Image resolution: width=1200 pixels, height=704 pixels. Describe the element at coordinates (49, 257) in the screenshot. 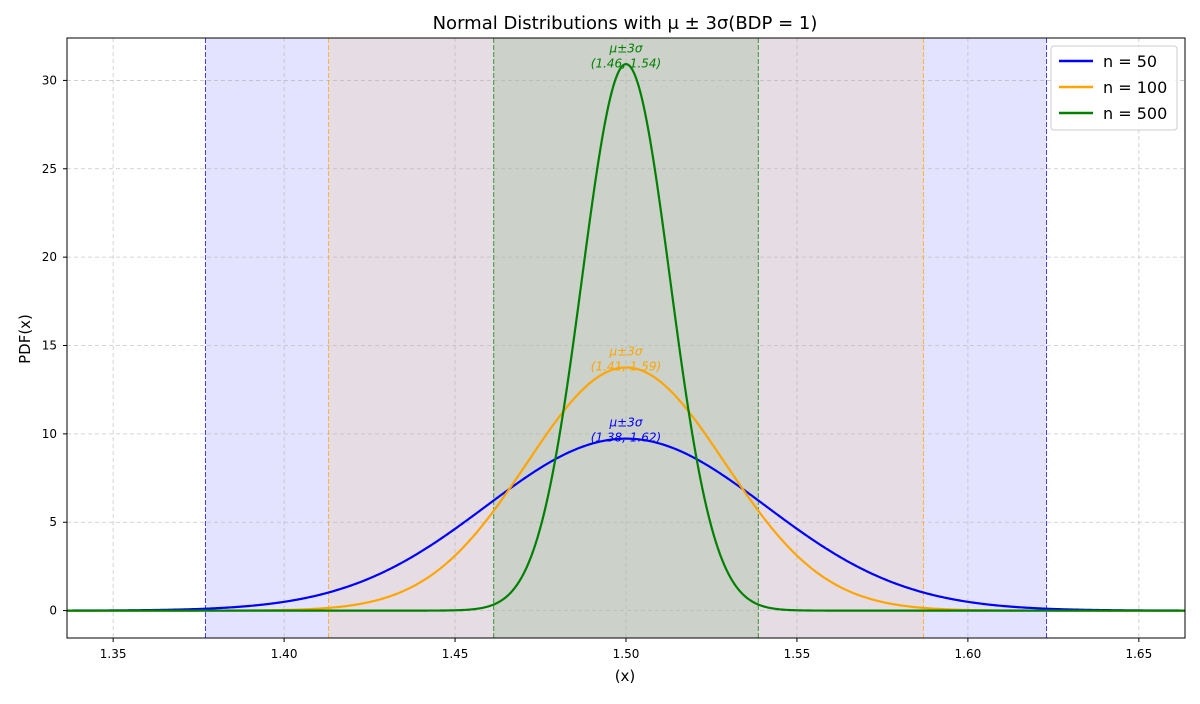

I see `y-tick-label: 20` at that location.